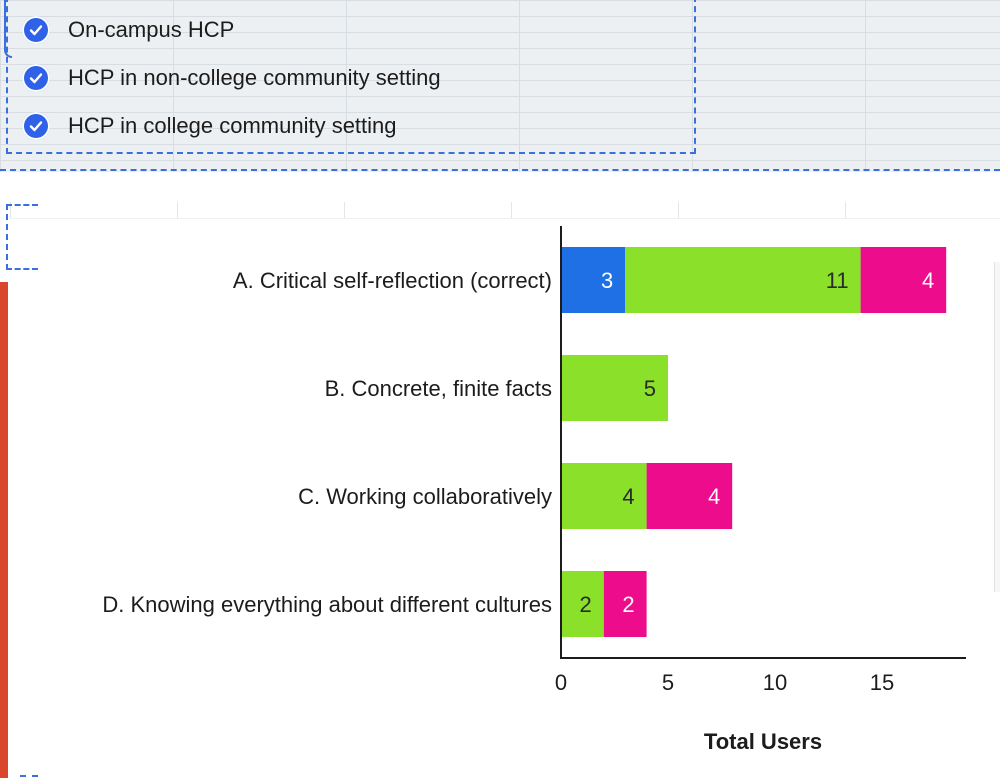  Describe the element at coordinates (650, 388) in the screenshot. I see `data-label: 5` at that location.